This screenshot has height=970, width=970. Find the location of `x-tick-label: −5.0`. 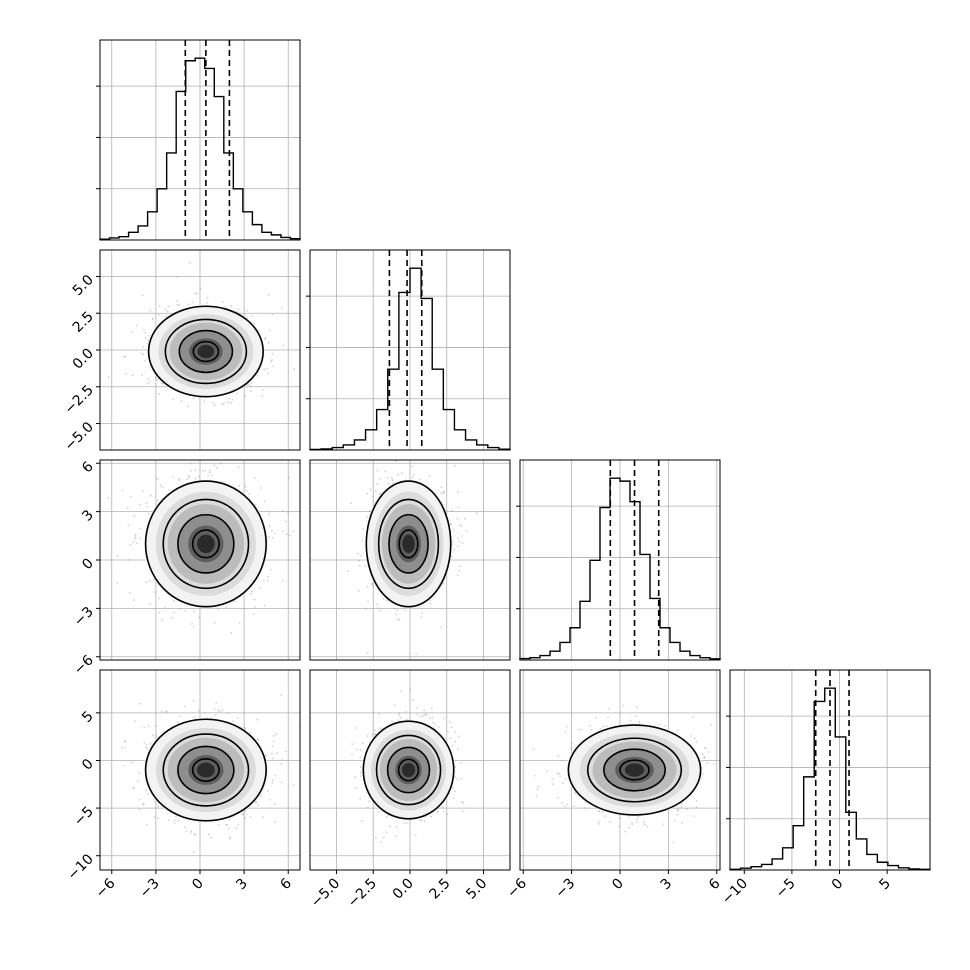

x-tick-label: −5.0 is located at coordinates (325, 893).